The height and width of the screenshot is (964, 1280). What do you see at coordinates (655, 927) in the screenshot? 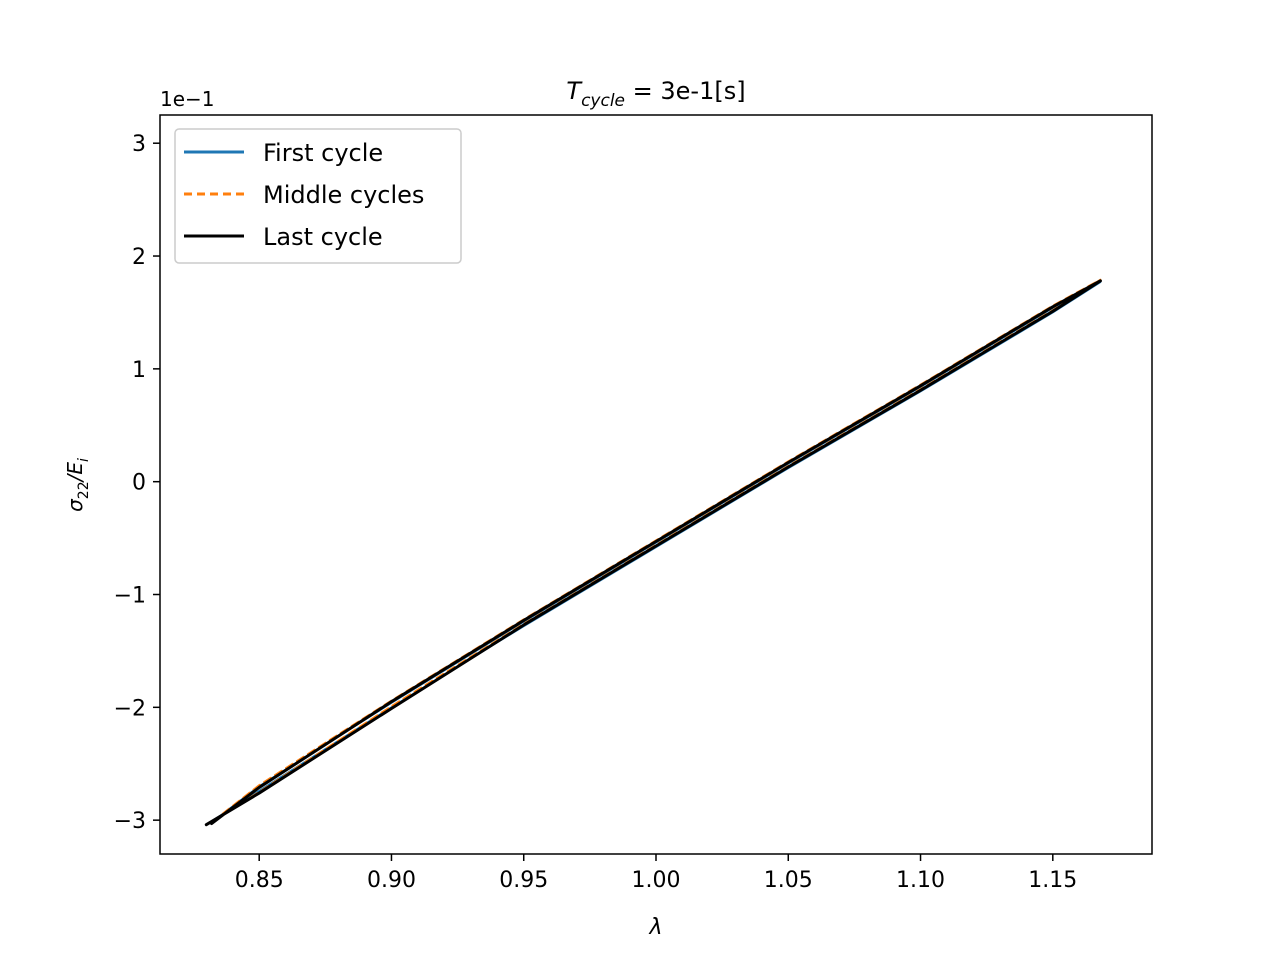
I see `x-axis-label: λ` at bounding box center [655, 927].